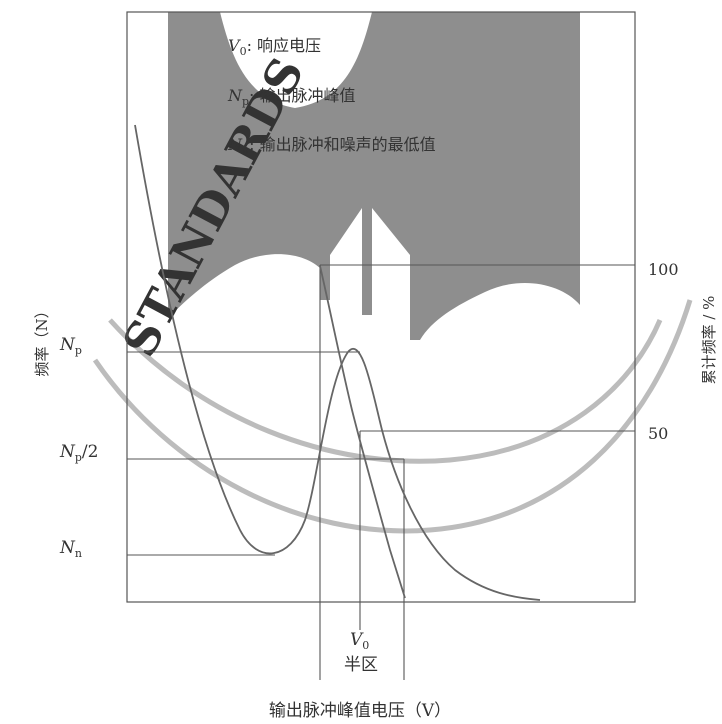 This screenshot has width=722, height=724. What do you see at coordinates (709, 340) in the screenshot?
I see `y-axis-right-label: 累计频率 / %` at bounding box center [709, 340].